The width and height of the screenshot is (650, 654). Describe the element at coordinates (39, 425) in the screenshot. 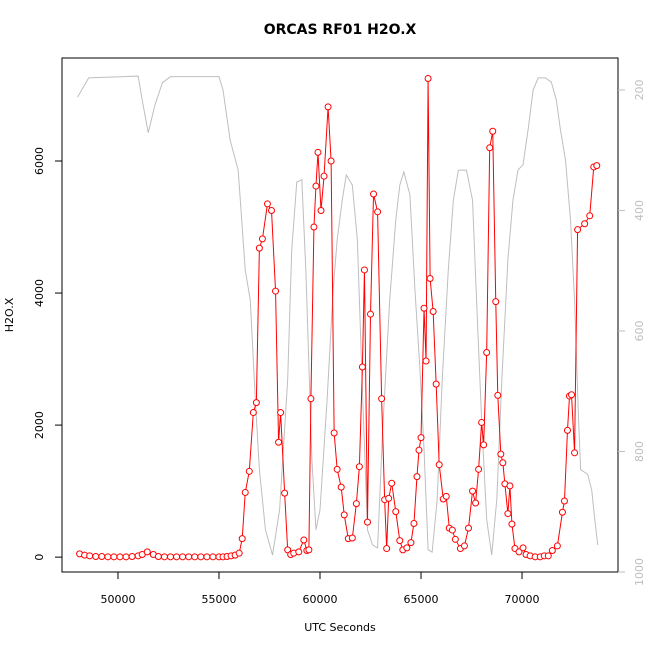

I see `y-tick-label: 2000` at that location.